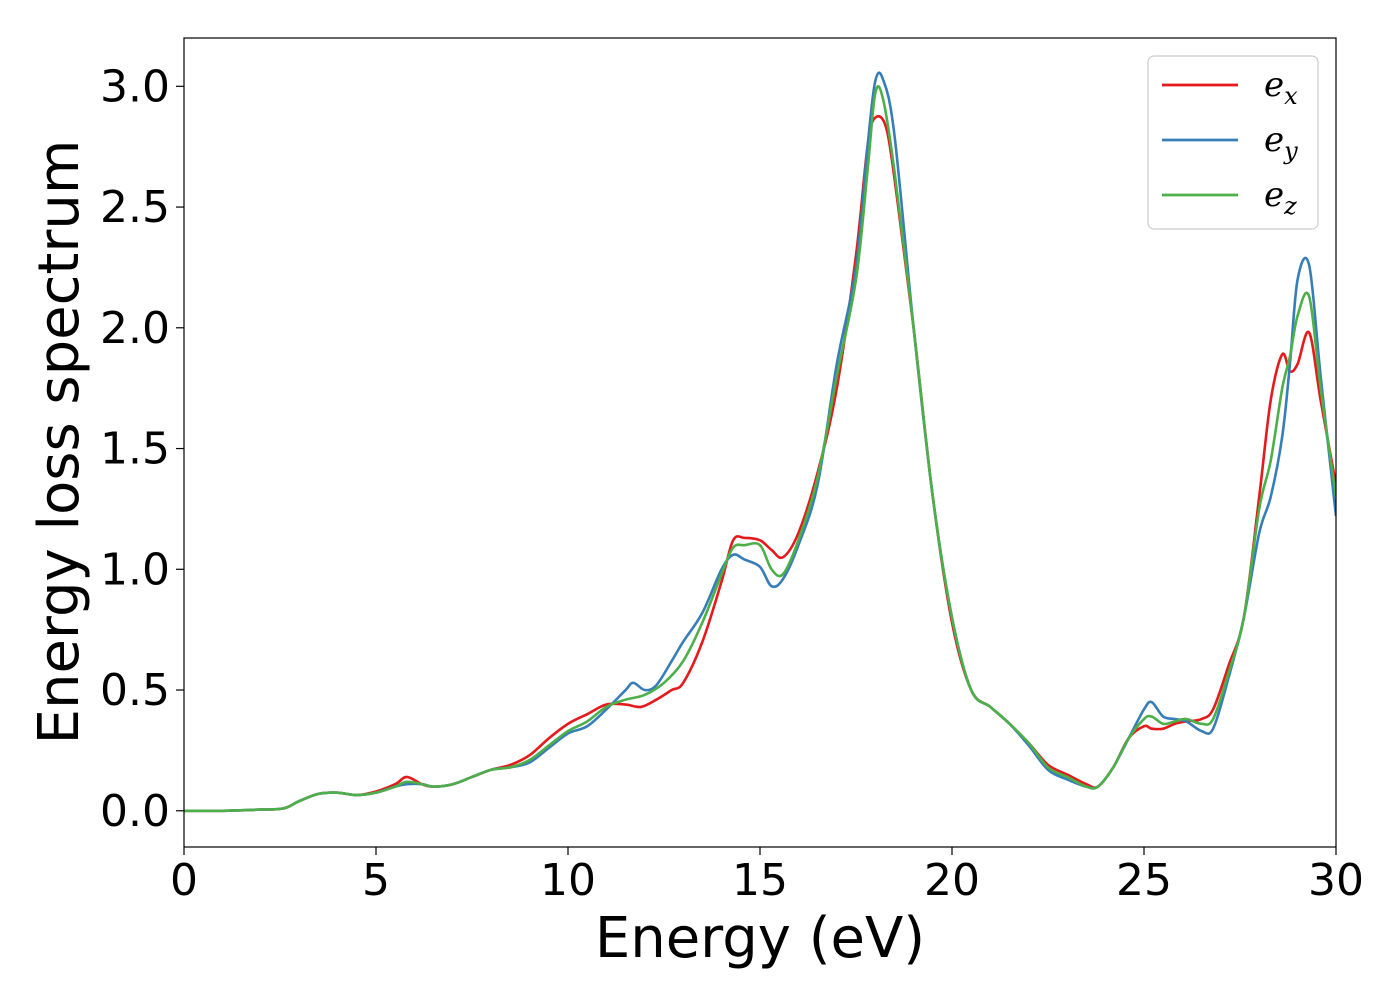 Image resolution: width=1400 pixels, height=1000 pixels. I want to click on y-axis-label: Energy loss spectrum, so click(59, 442).